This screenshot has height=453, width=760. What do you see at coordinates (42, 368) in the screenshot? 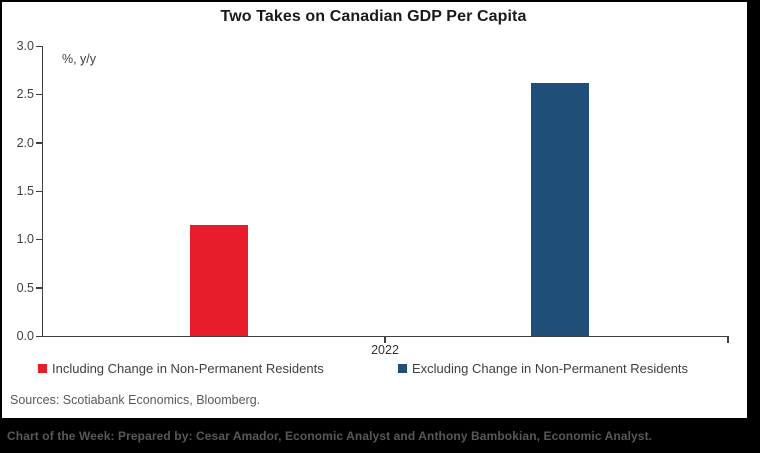
I see `legend-swatch-red-icon` at bounding box center [42, 368].